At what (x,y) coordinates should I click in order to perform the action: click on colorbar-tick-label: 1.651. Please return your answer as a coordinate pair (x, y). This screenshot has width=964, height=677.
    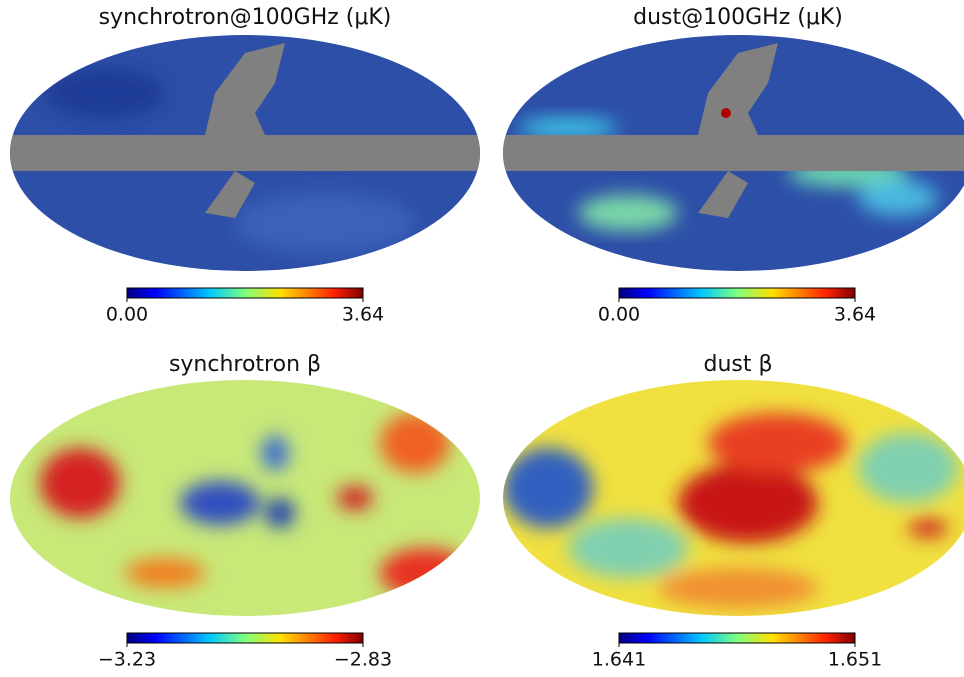
    Looking at the image, I should click on (855, 660).